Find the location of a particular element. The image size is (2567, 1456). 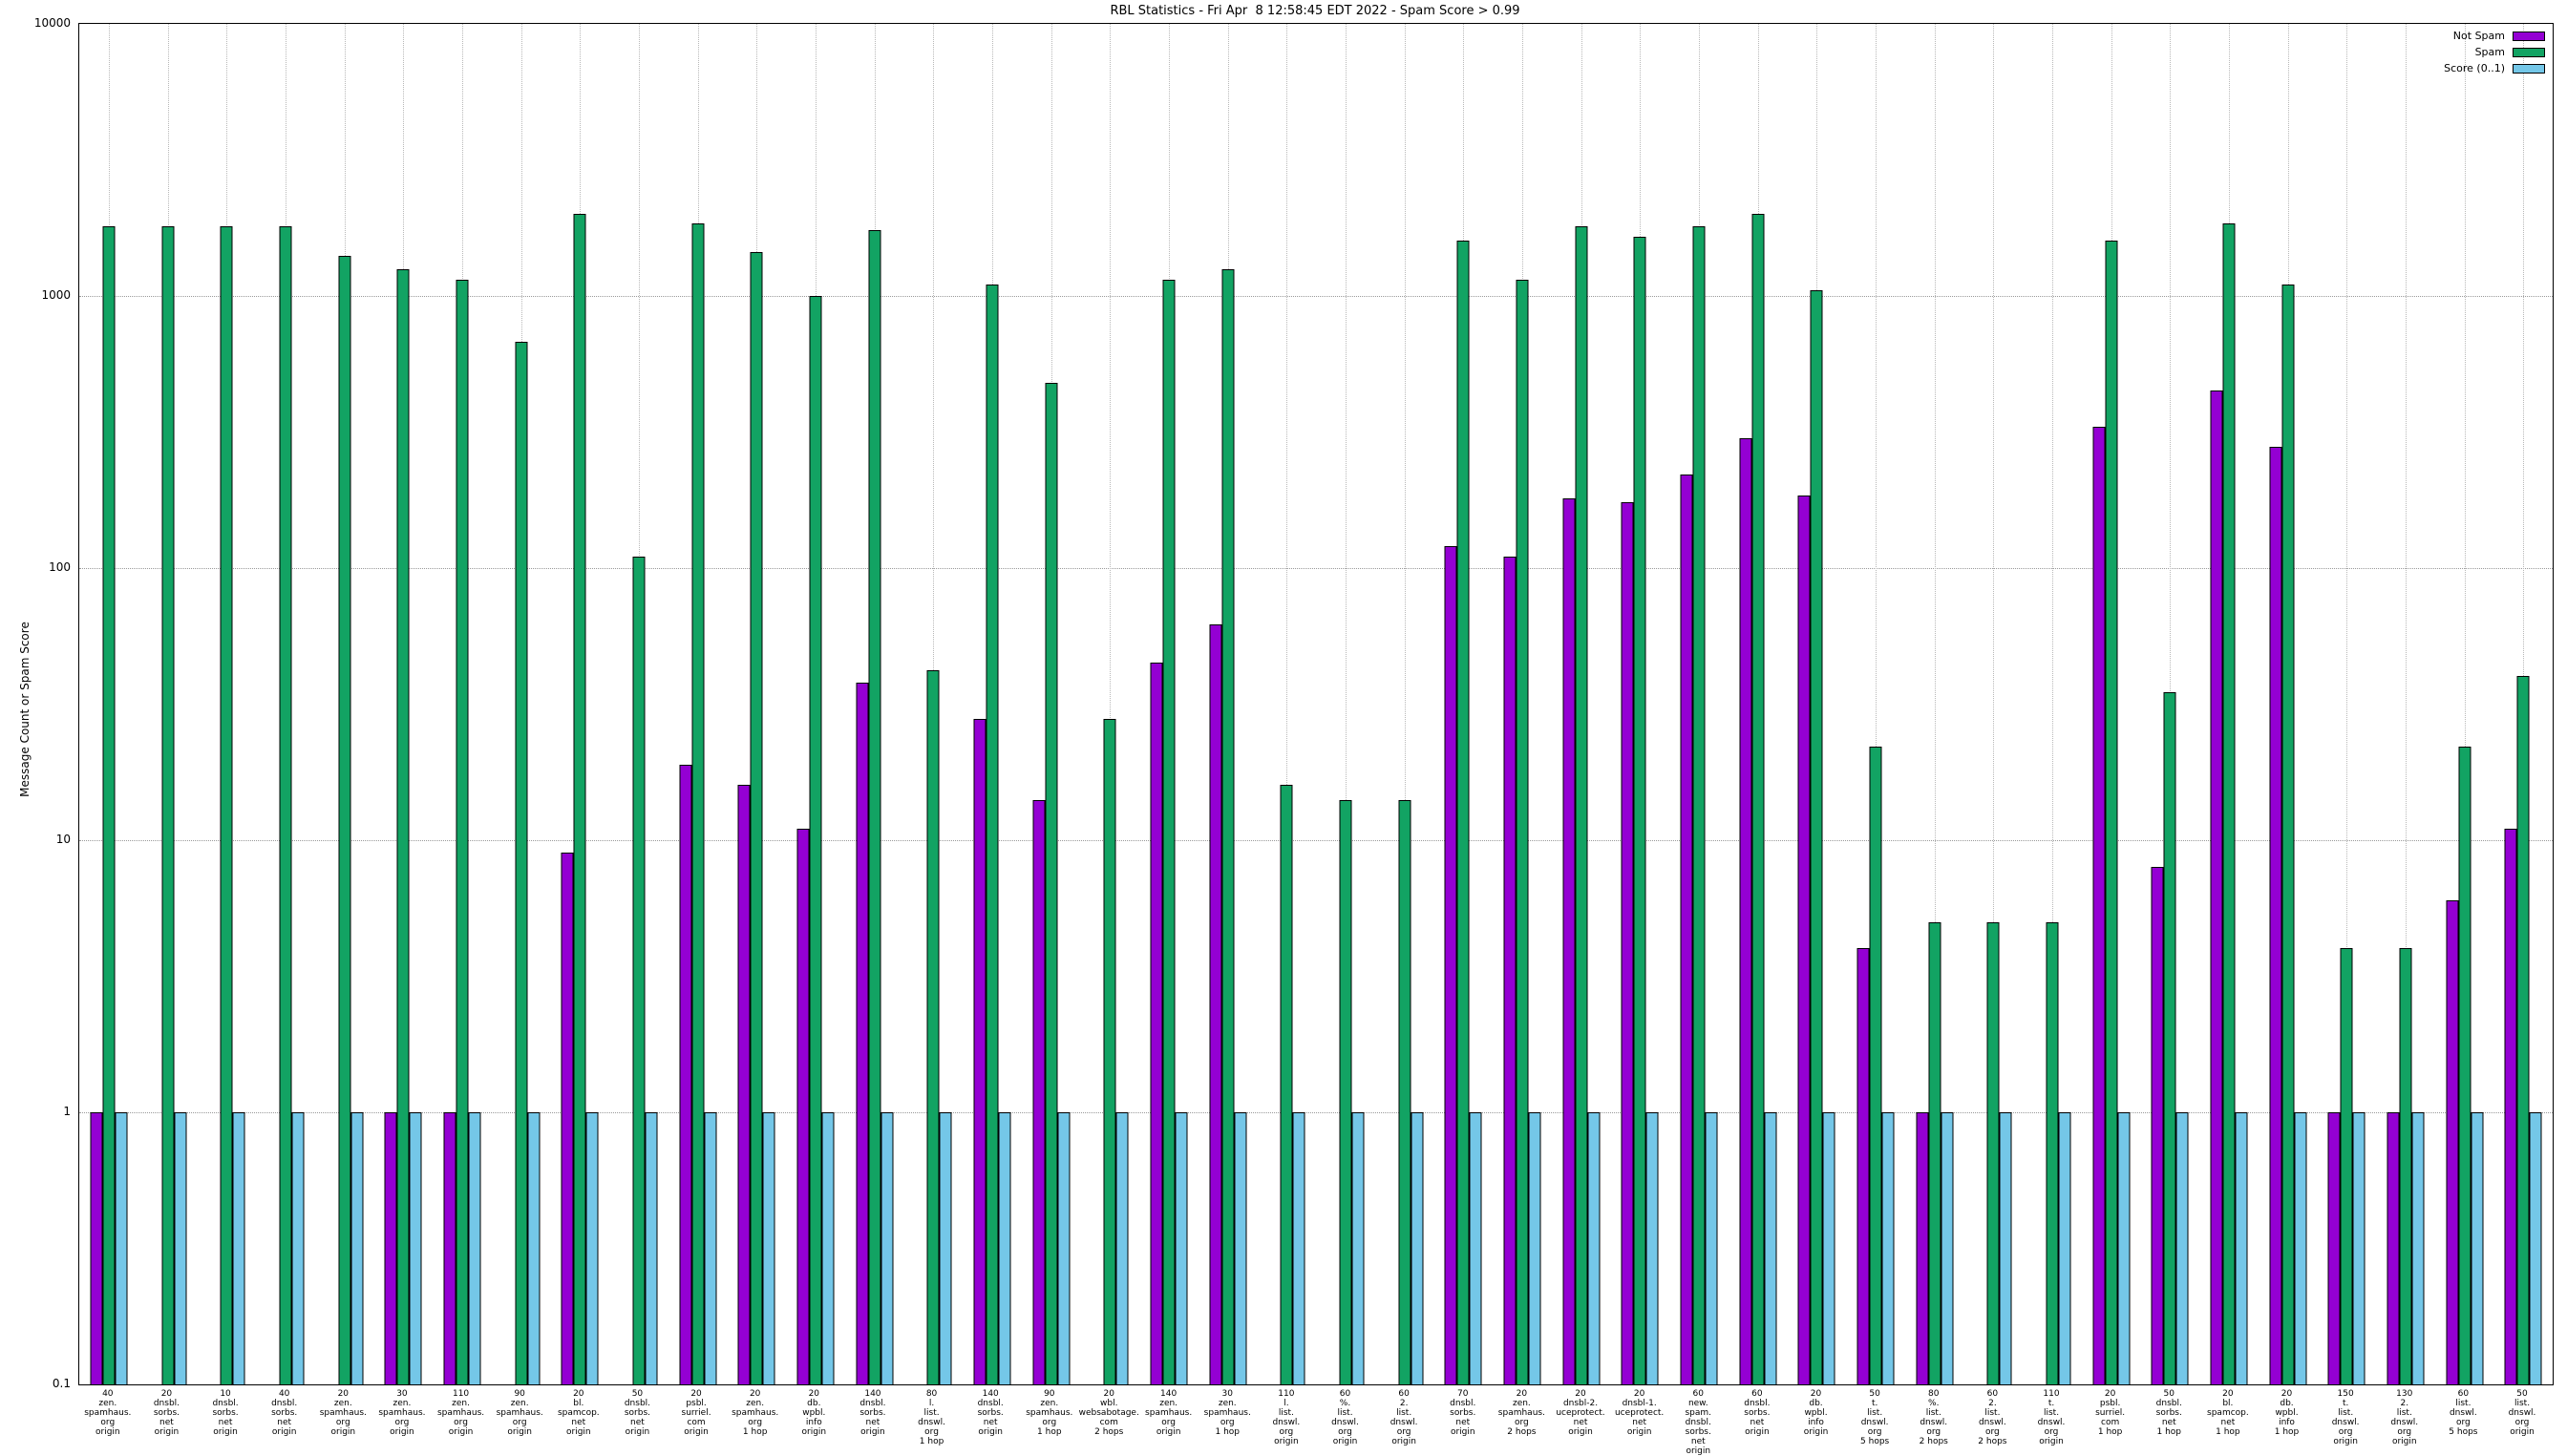

x-tick-label: 130 2. list. dnswl. org origin is located at coordinates (2405, 1418).